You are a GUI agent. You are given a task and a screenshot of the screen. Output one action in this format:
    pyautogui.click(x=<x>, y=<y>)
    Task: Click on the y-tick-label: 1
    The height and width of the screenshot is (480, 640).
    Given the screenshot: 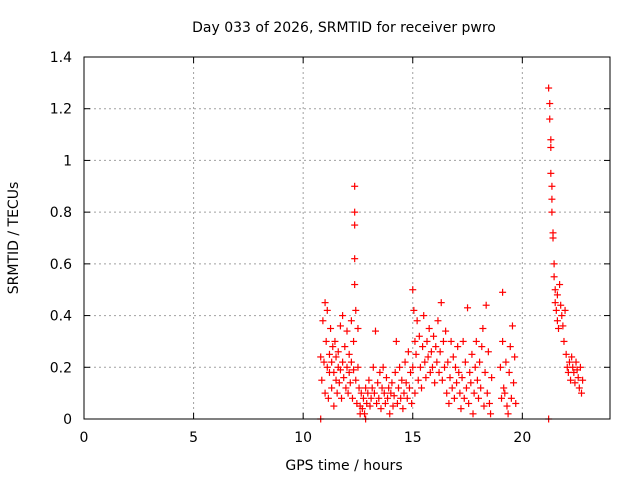 What is the action you would take?
    pyautogui.click(x=67, y=161)
    